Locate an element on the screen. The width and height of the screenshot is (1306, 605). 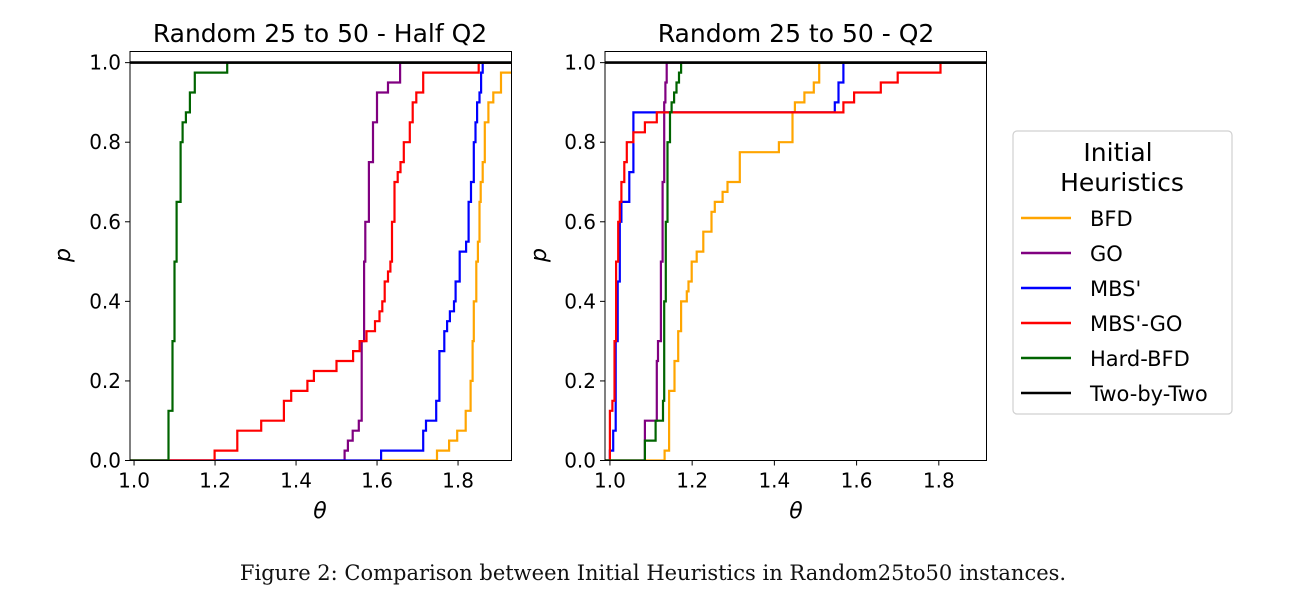
legend-title: Initial is located at coordinates (1117, 152).